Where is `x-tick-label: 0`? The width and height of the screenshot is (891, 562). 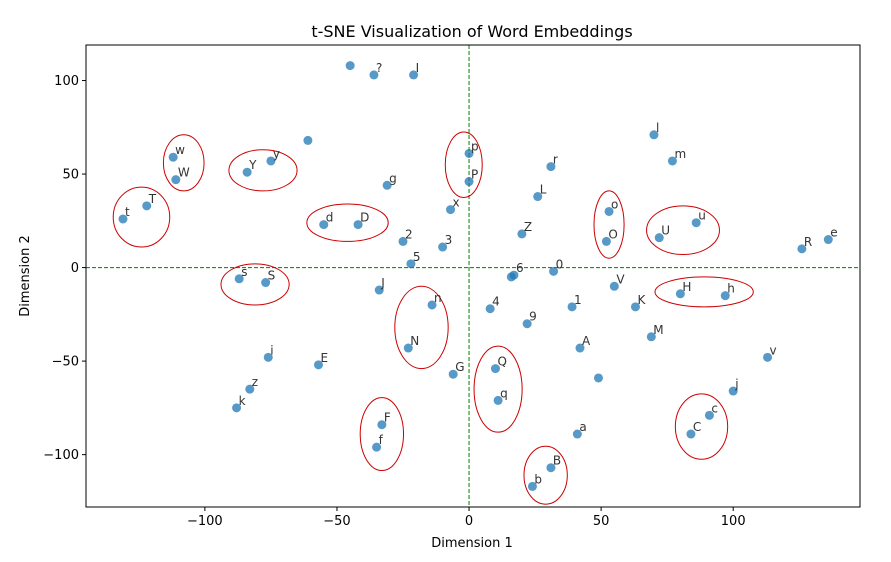 x-tick-label: 0 is located at coordinates (469, 521).